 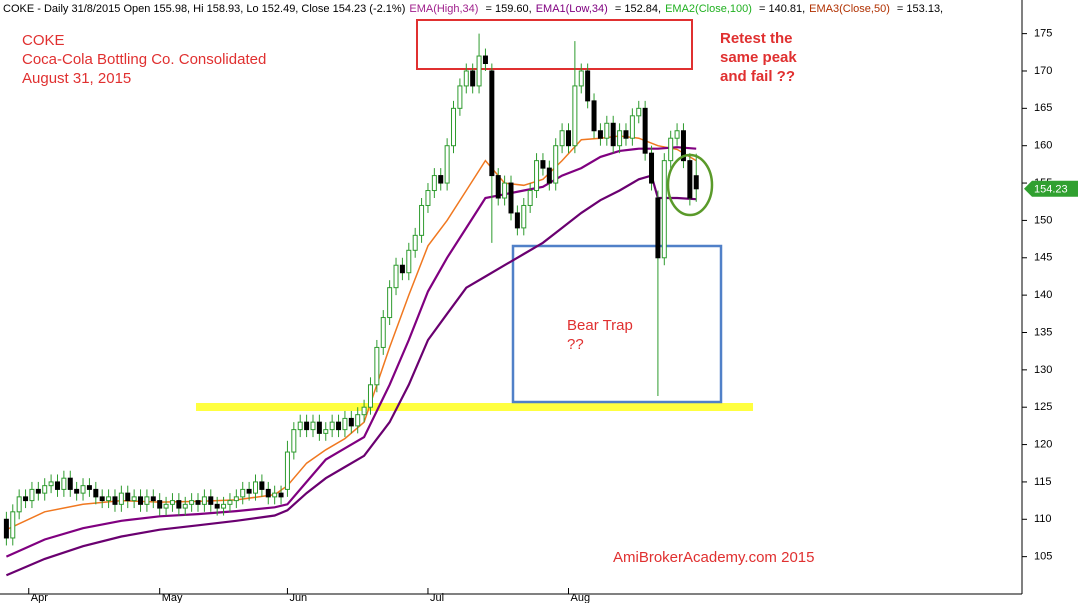 What do you see at coordinates (600, 325) in the screenshot?
I see `annotation-bear-trap: Bear Trap` at bounding box center [600, 325].